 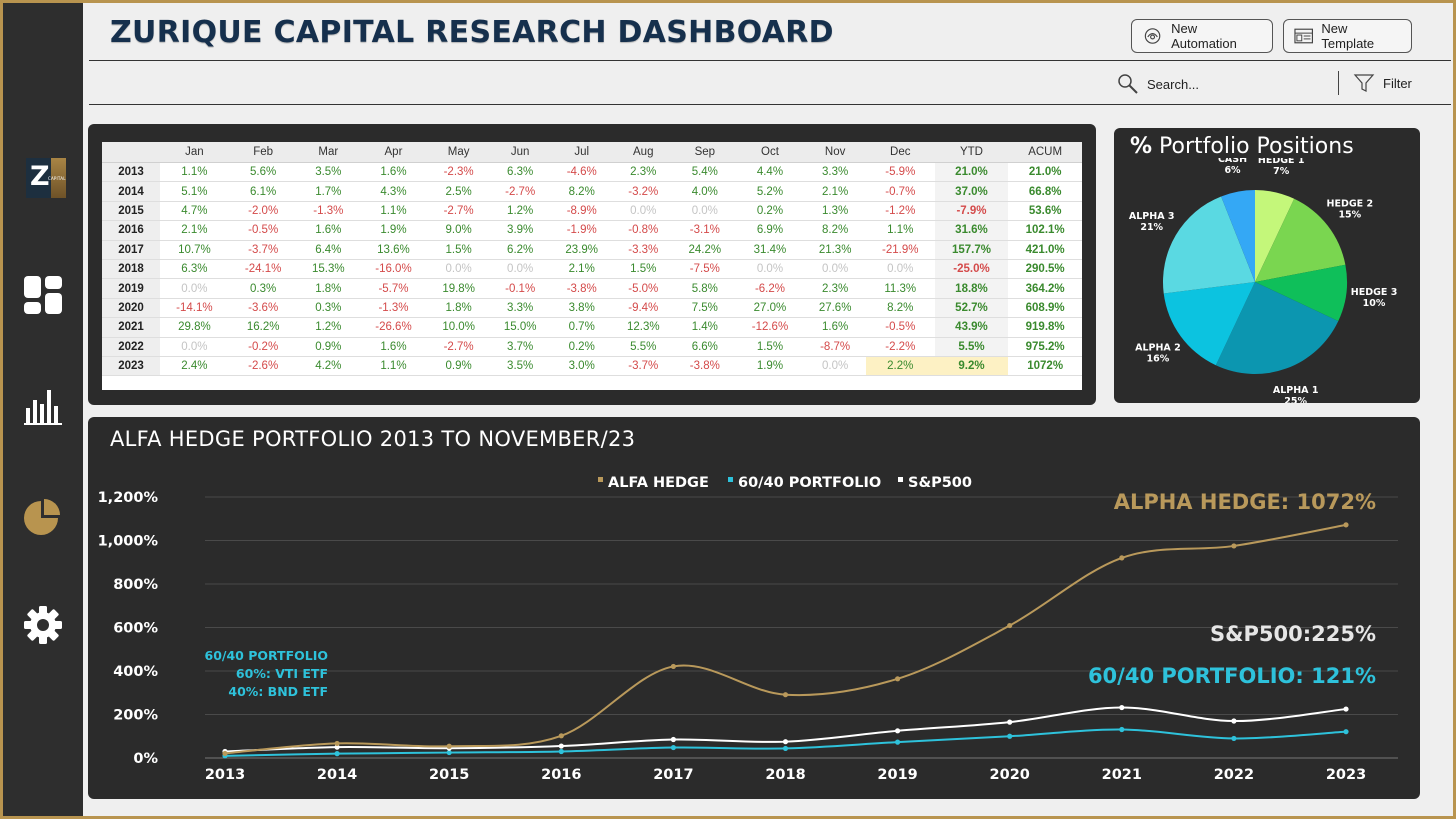 What do you see at coordinates (940, 483) in the screenshot?
I see `legend-label: S&P500` at bounding box center [940, 483].